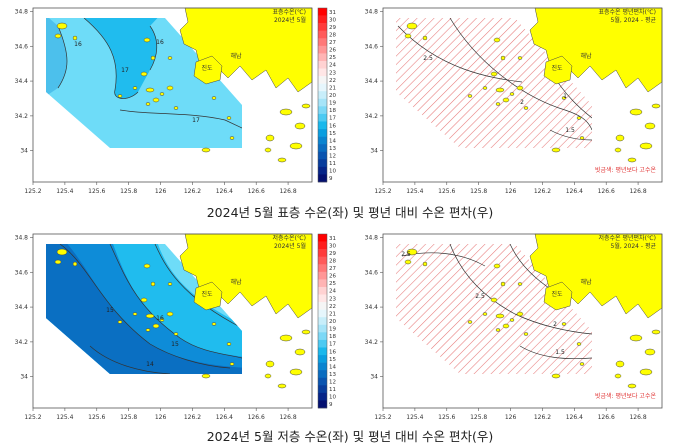 The width and height of the screenshot is (700, 445). What do you see at coordinates (332, 337) in the screenshot?
I see `colorbar-tick: 18` at bounding box center [332, 337].